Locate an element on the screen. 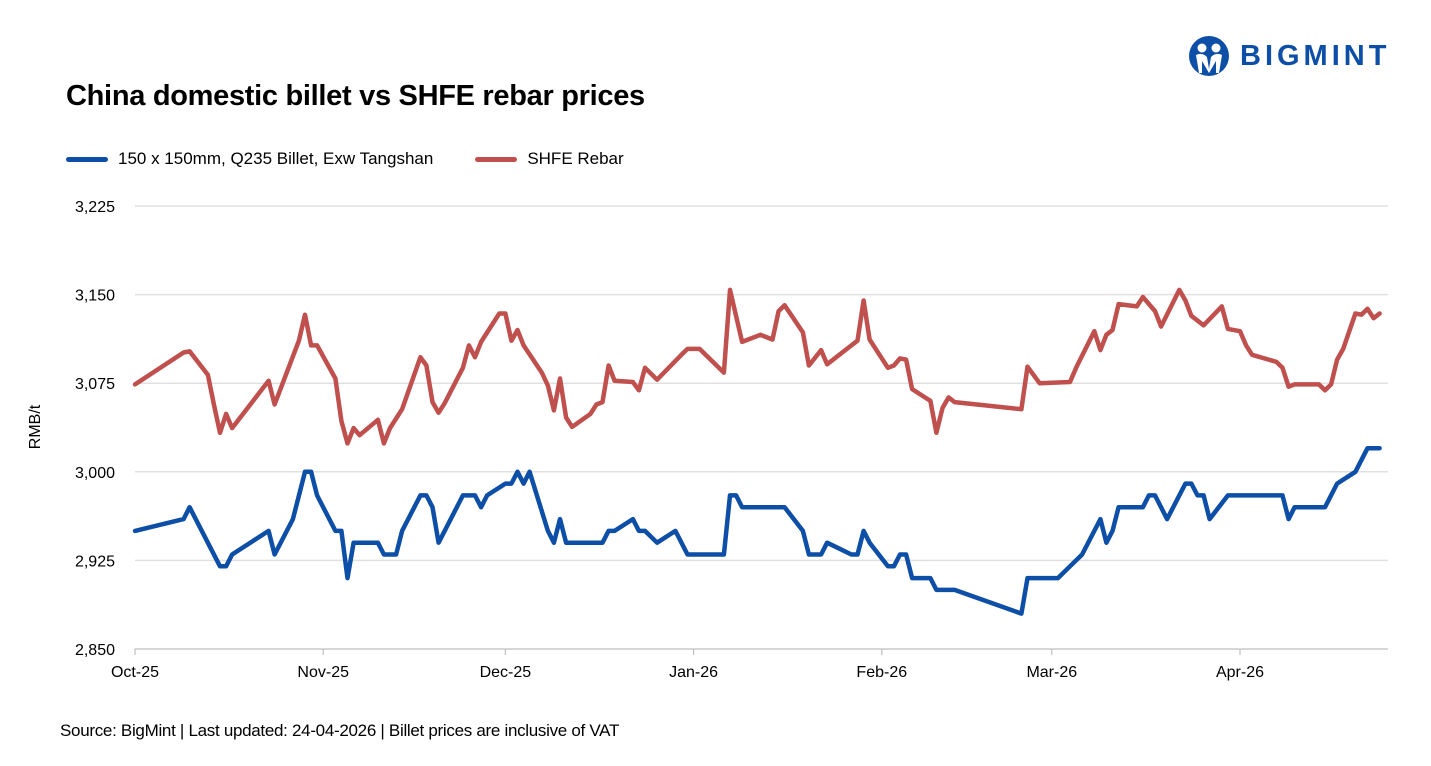 The height and width of the screenshot is (766, 1431). x-tick-label: Nov-25 is located at coordinates (323, 672).